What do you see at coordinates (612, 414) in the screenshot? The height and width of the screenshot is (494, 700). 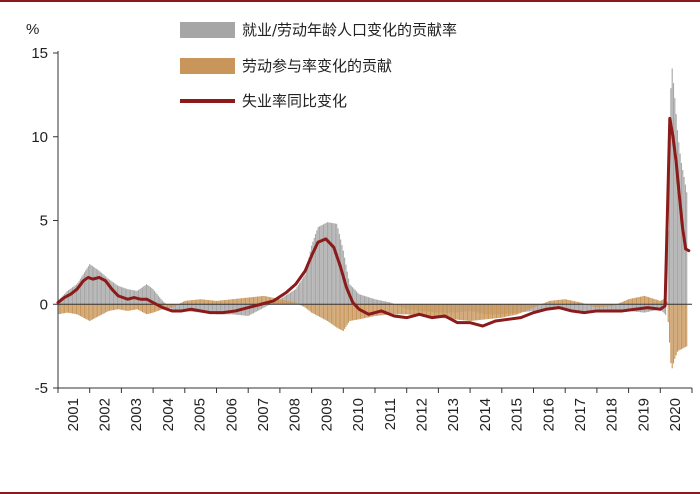 I see `x-tick-label-17: 2018` at bounding box center [612, 414].